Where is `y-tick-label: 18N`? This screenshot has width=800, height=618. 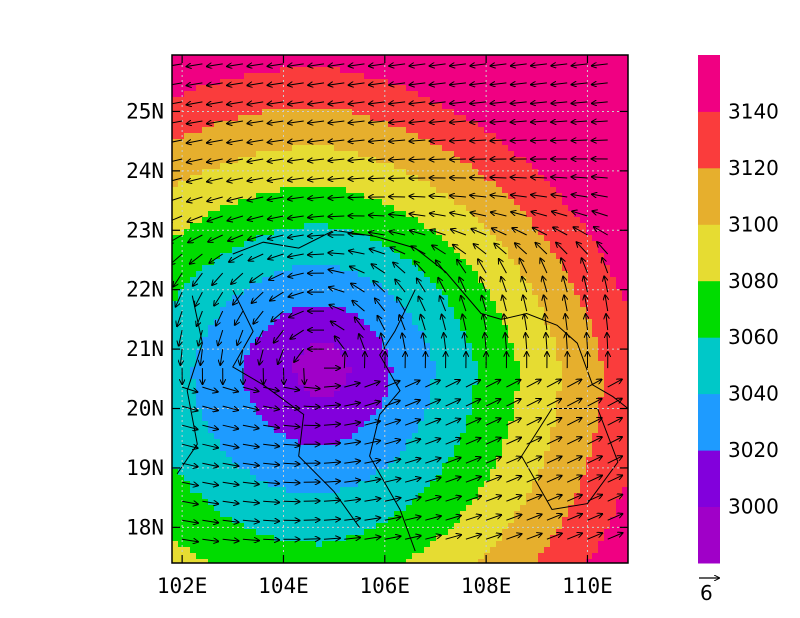 y-tick-label: 18N is located at coordinates (145, 527).